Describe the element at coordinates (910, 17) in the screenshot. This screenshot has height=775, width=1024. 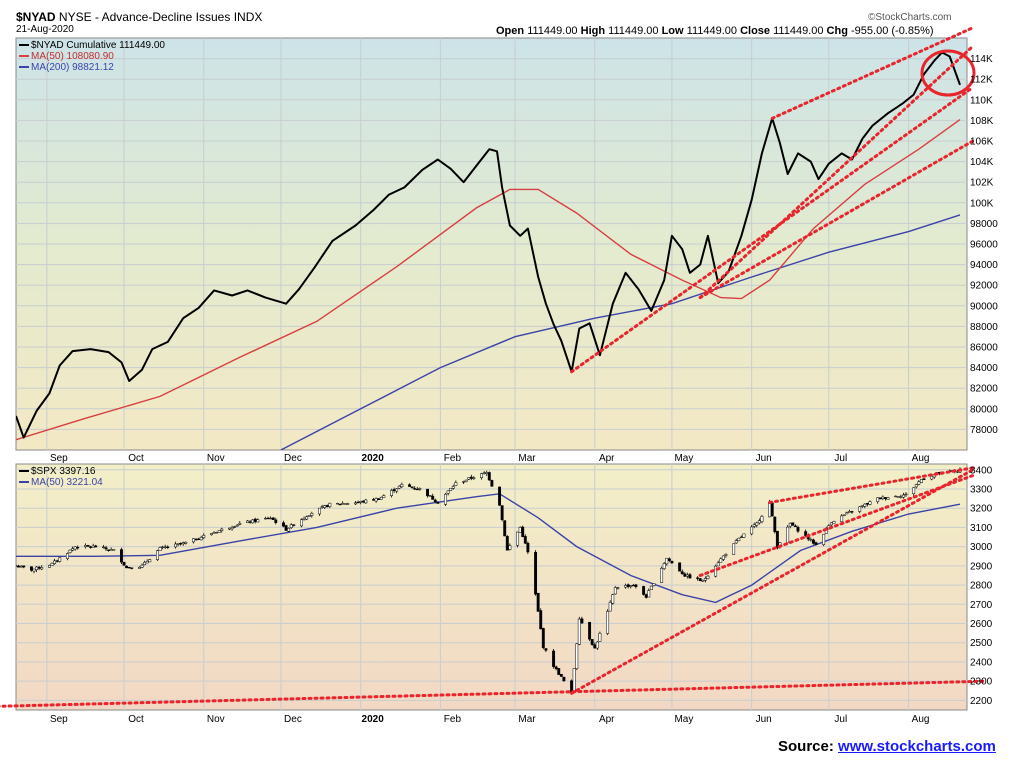
I see `watermark: ©StockCharts.com` at that location.